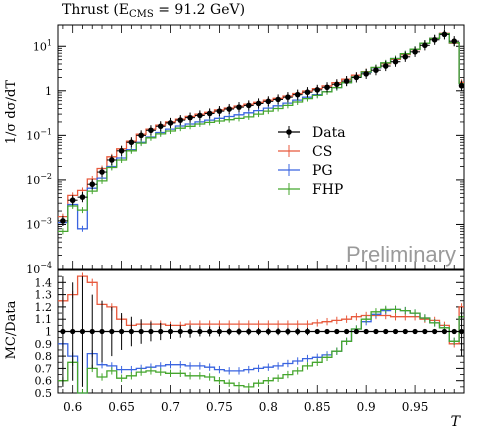 The height and width of the screenshot is (433, 480). Describe the element at coordinates (415, 407) in the screenshot. I see `x-tick-label: 0.95` at that location.